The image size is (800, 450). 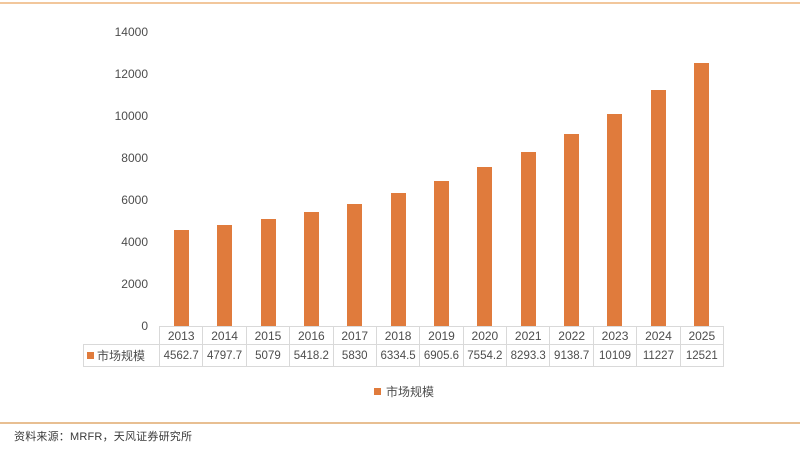 I want to click on legend-label: 市场规模, so click(x=409, y=391).